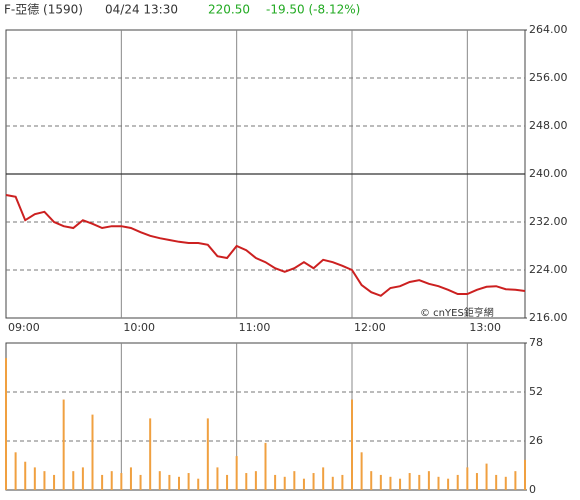 The width and height of the screenshot is (580, 500). Describe the element at coordinates (548, 269) in the screenshot. I see `y-tick-label: 224.00` at that location.